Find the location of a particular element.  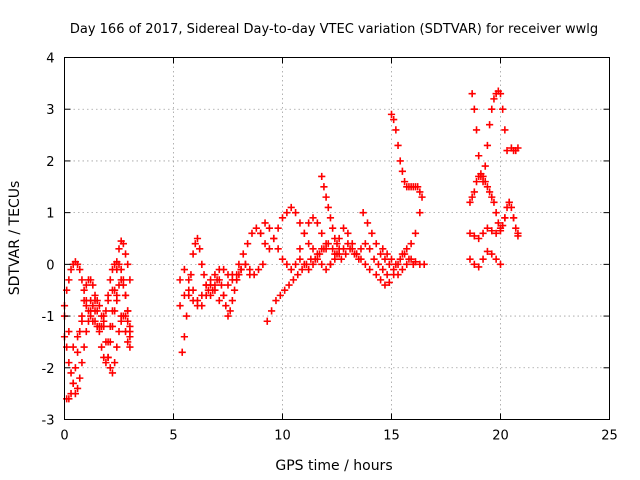

y-tick-label: 3 is located at coordinates (50, 110).